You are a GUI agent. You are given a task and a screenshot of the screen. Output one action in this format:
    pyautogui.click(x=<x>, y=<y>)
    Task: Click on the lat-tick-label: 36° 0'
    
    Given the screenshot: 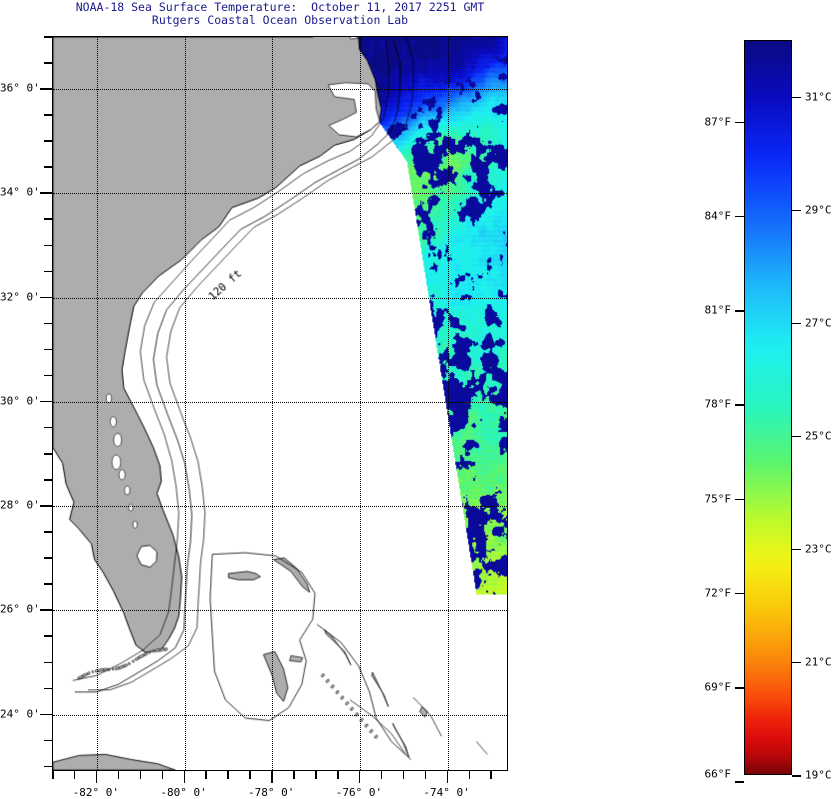 What is the action you would take?
    pyautogui.click(x=20, y=88)
    